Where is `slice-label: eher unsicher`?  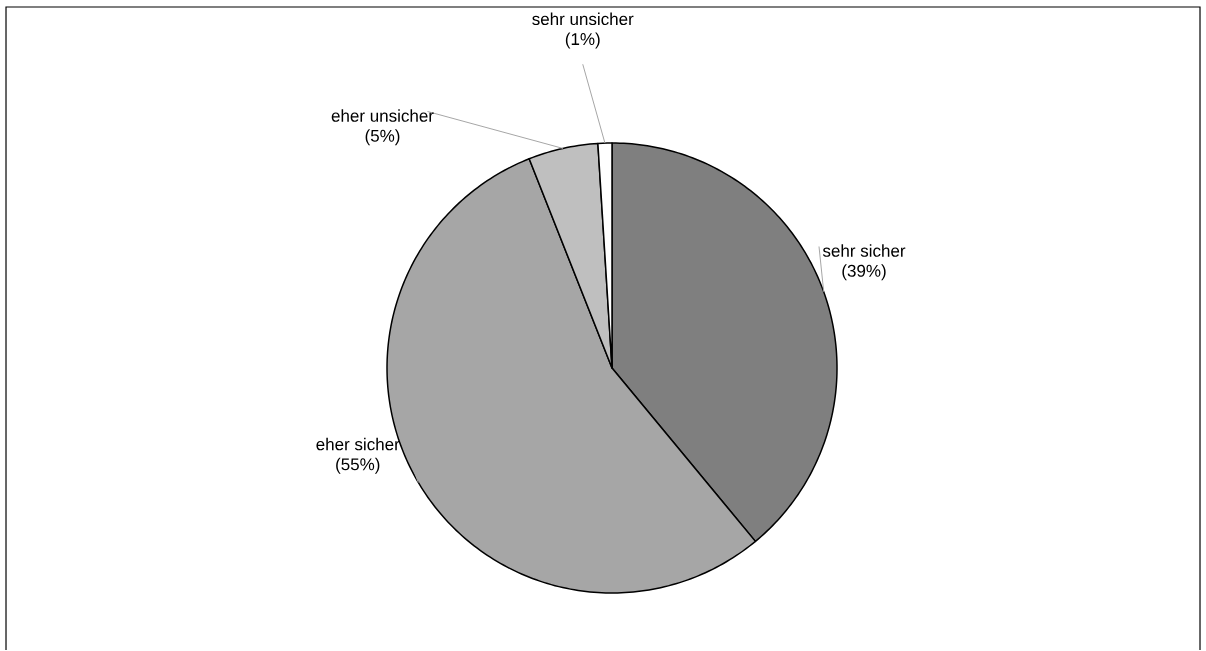
slice-label: eher unsicher is located at coordinates (382, 116).